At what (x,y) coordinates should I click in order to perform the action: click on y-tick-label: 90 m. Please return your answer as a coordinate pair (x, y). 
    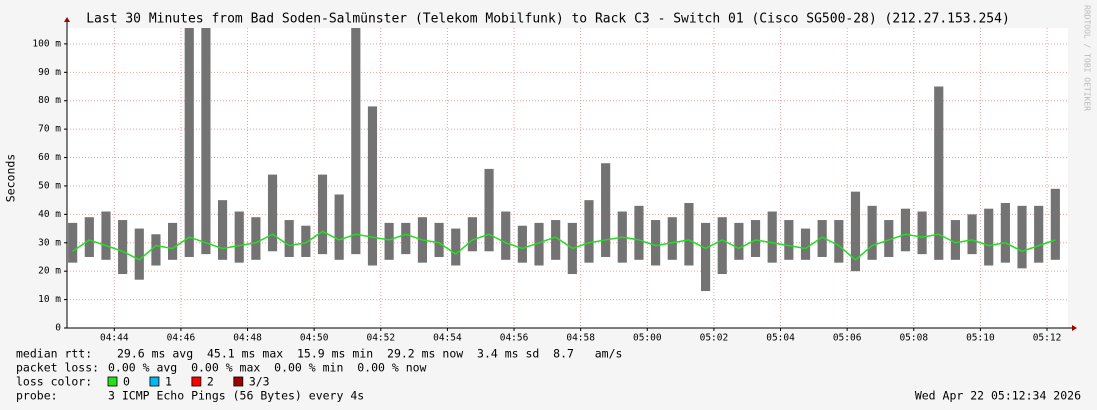
    Looking at the image, I should click on (49, 72).